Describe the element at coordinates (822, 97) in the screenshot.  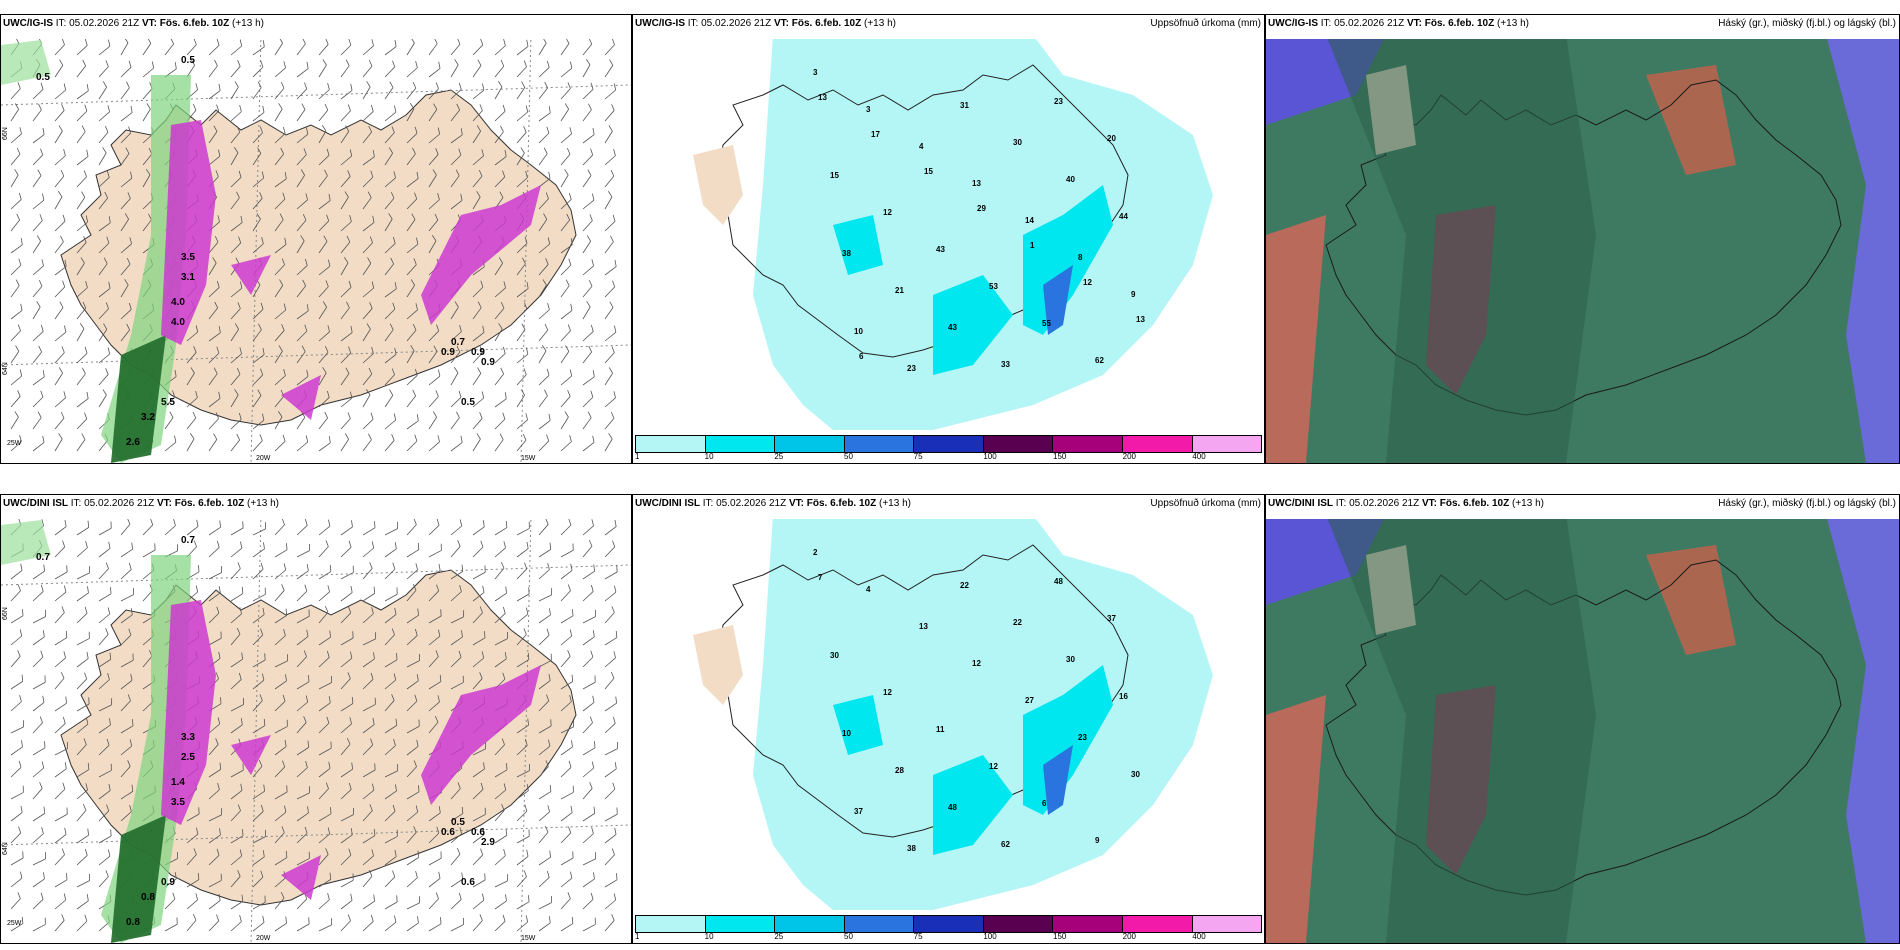
I see `precip-value-label: 13` at that location.